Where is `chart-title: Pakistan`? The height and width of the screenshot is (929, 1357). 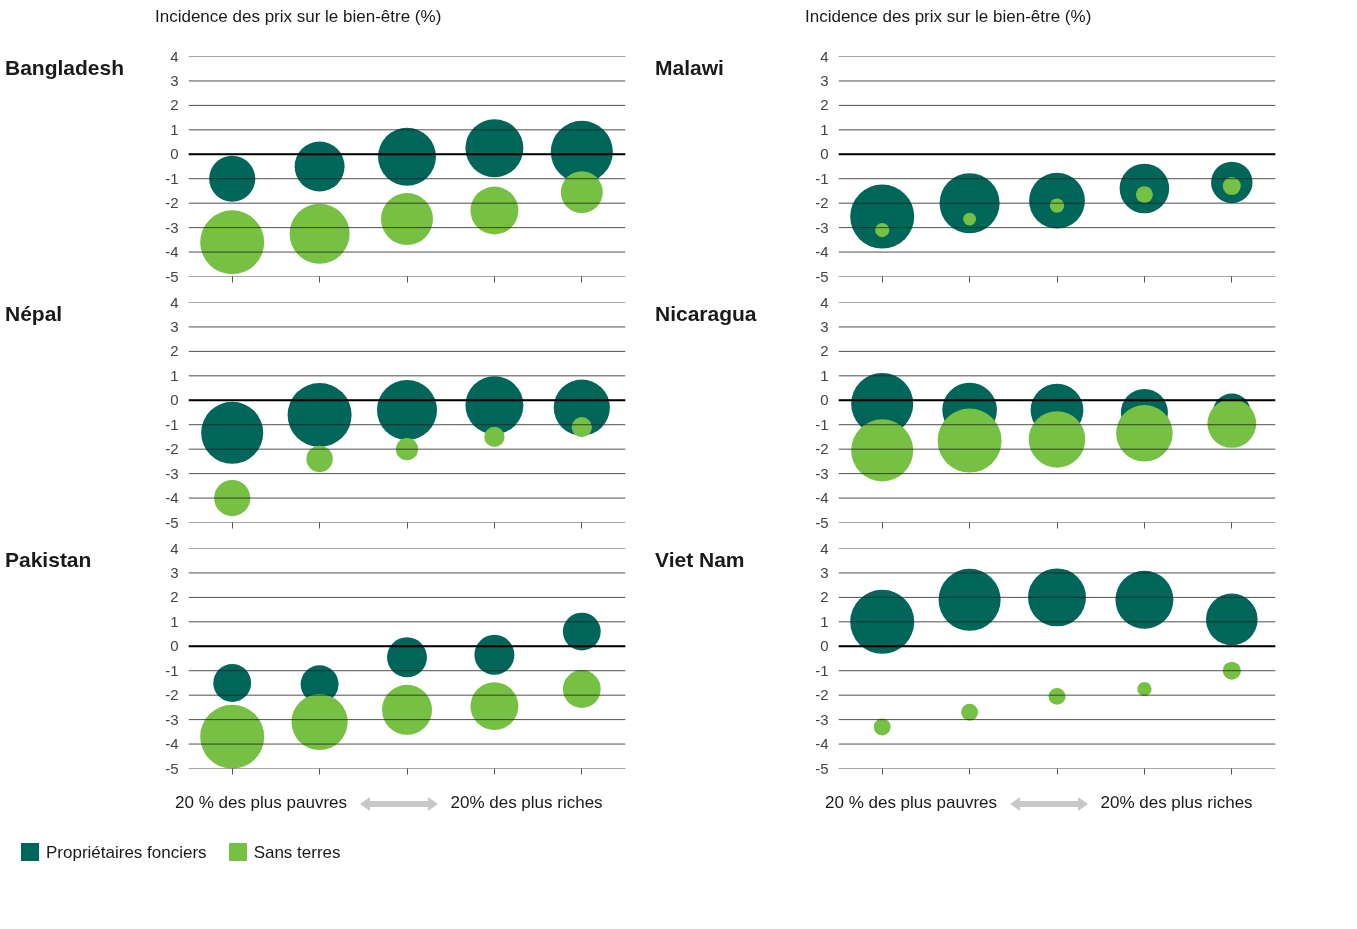 chart-title: Pakistan is located at coordinates (48, 560).